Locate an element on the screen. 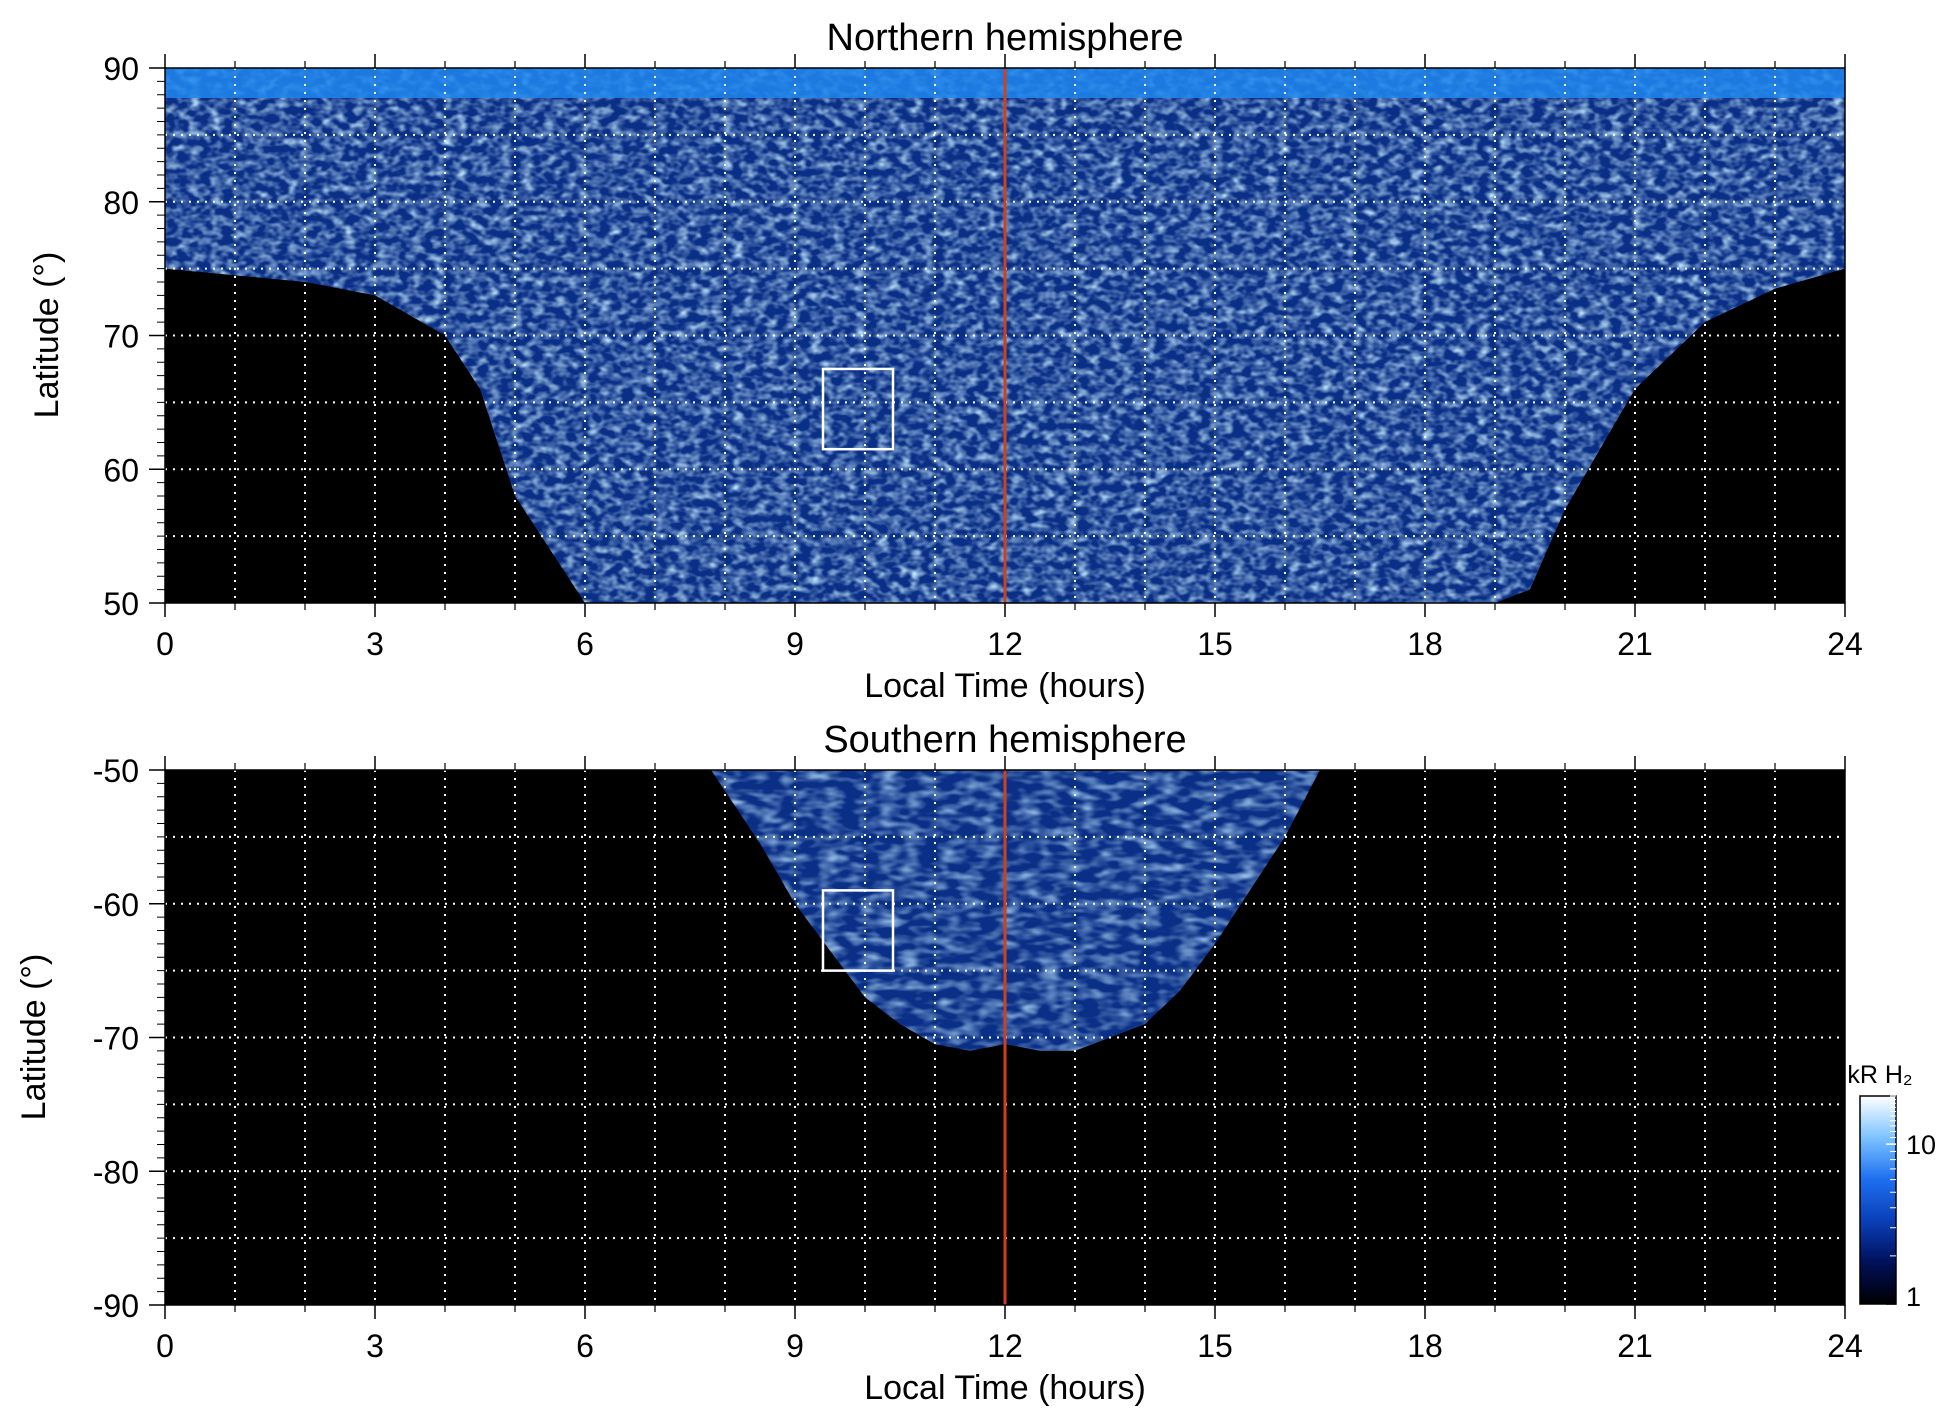 This screenshot has width=1950, height=1428. southern-x-tick-label: 15 is located at coordinates (1215, 1346).